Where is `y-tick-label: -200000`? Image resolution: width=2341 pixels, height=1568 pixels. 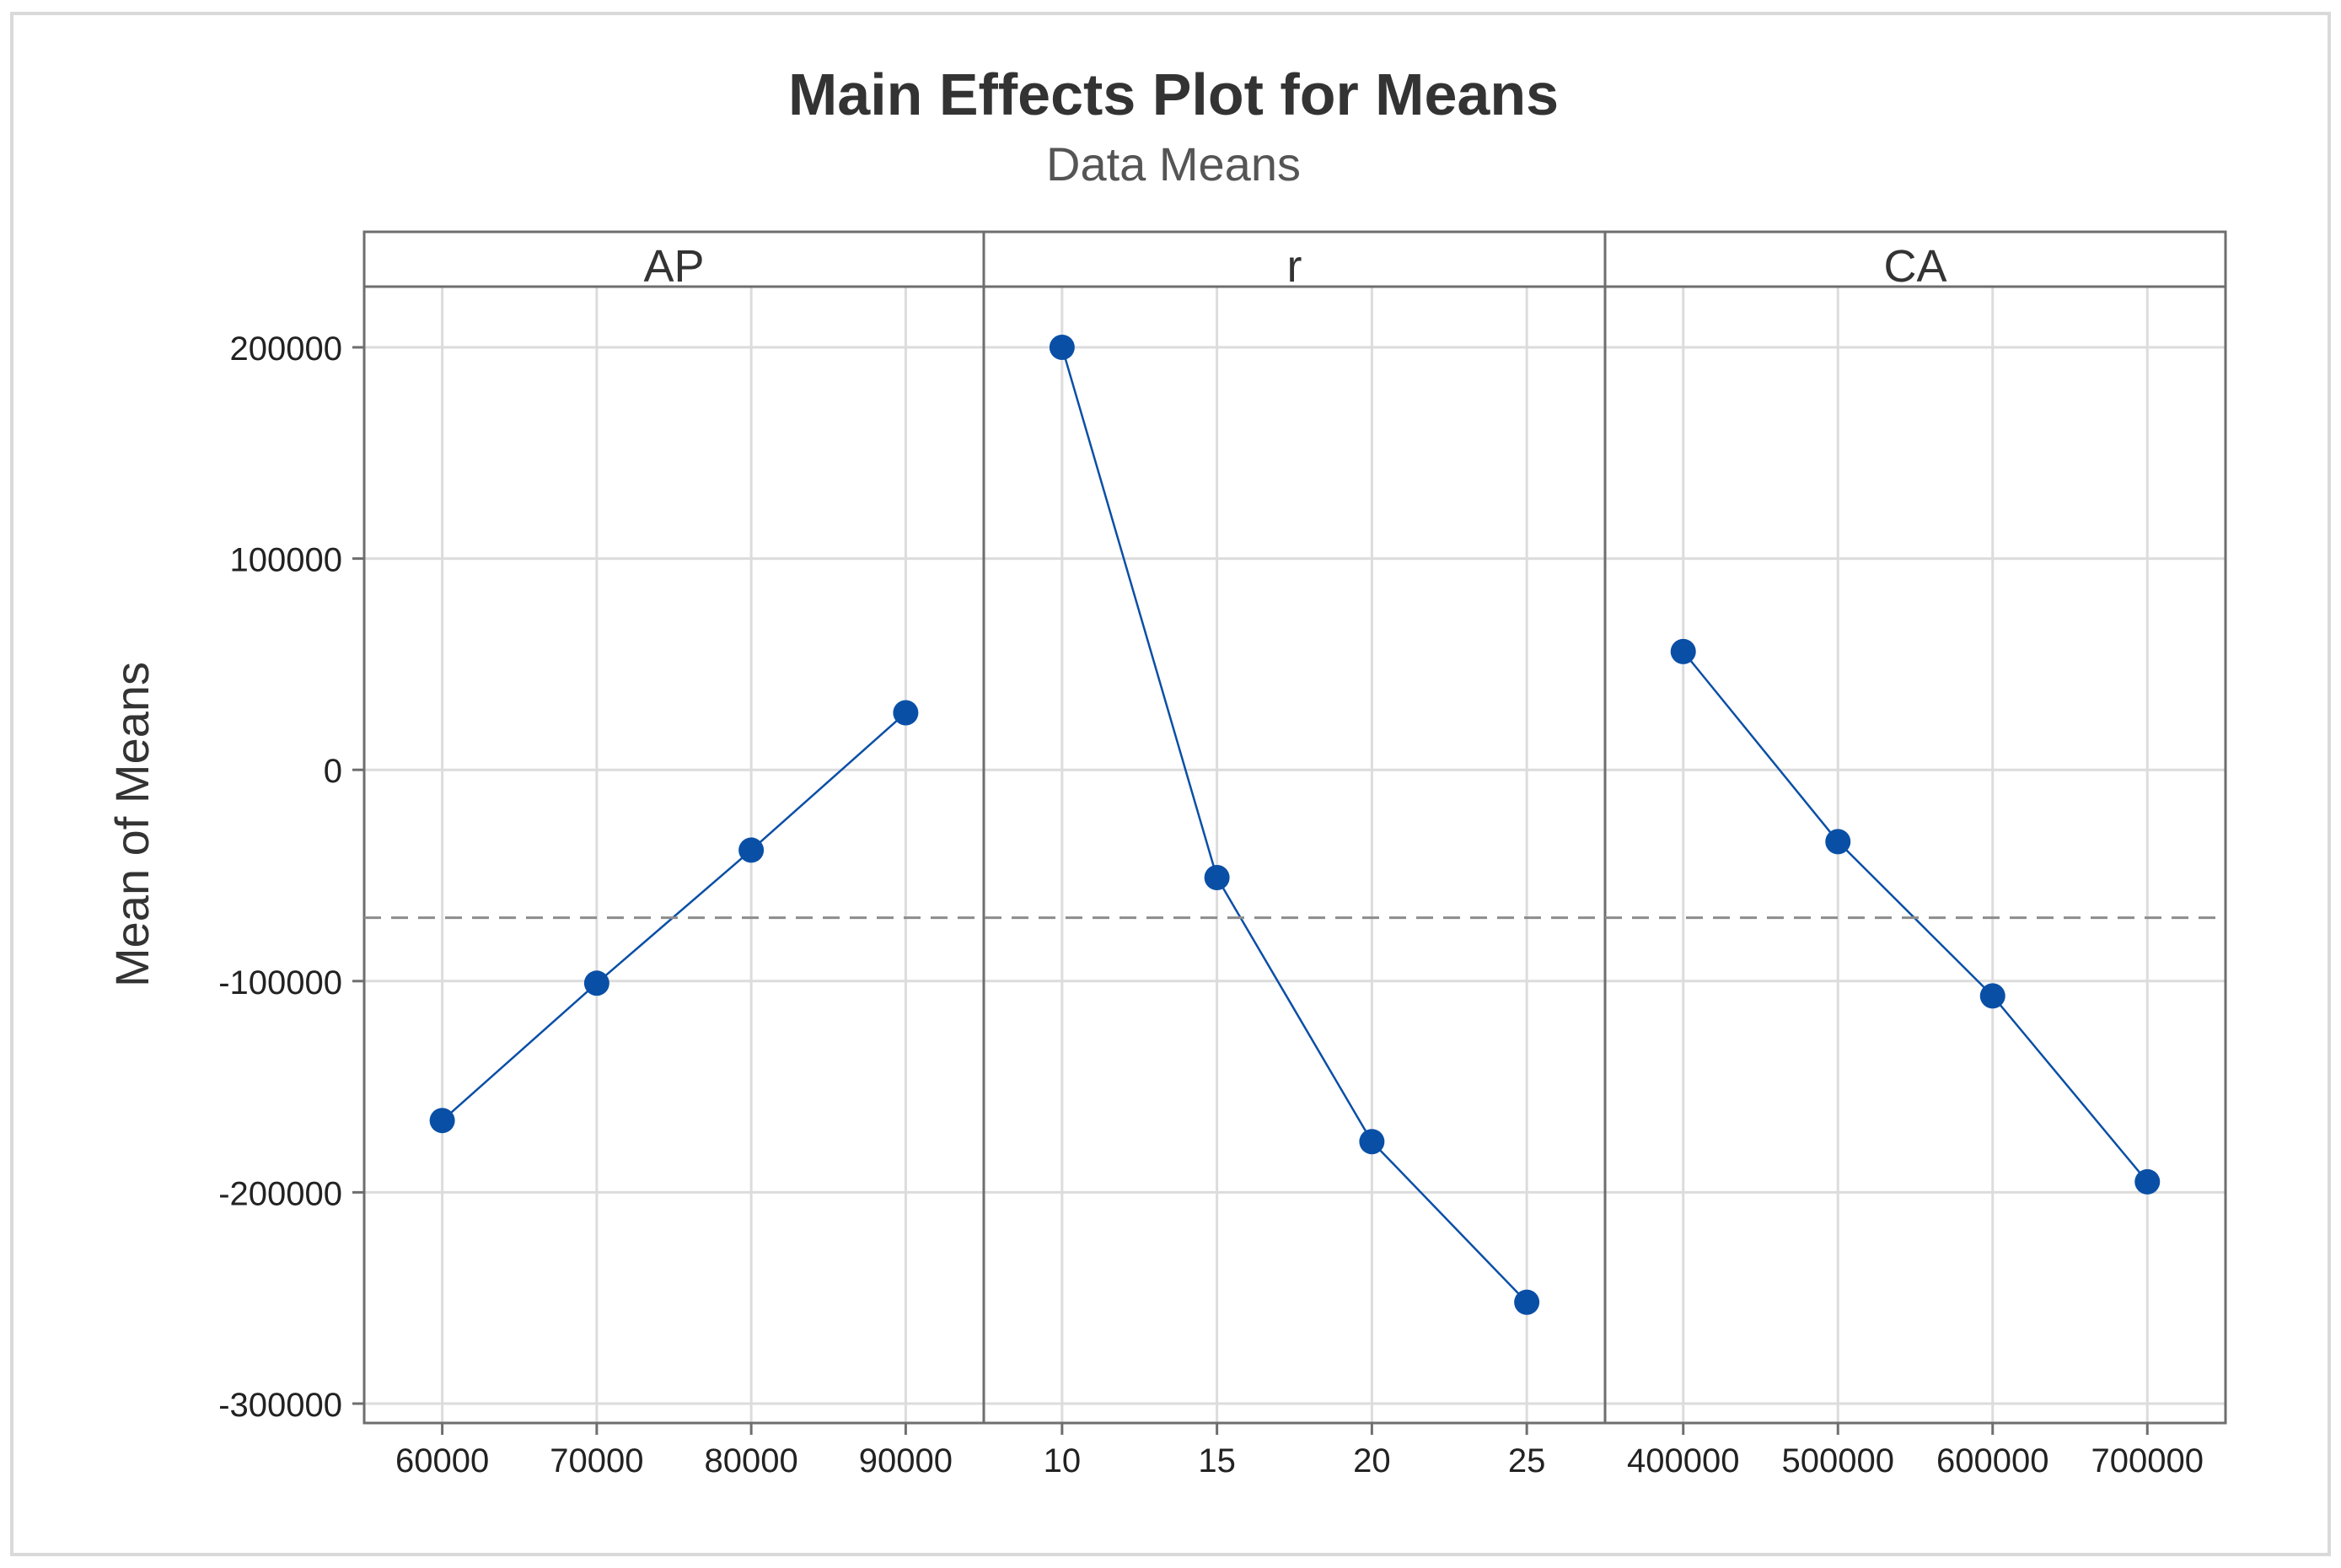
y-tick-label: -200000 is located at coordinates (280, 1193).